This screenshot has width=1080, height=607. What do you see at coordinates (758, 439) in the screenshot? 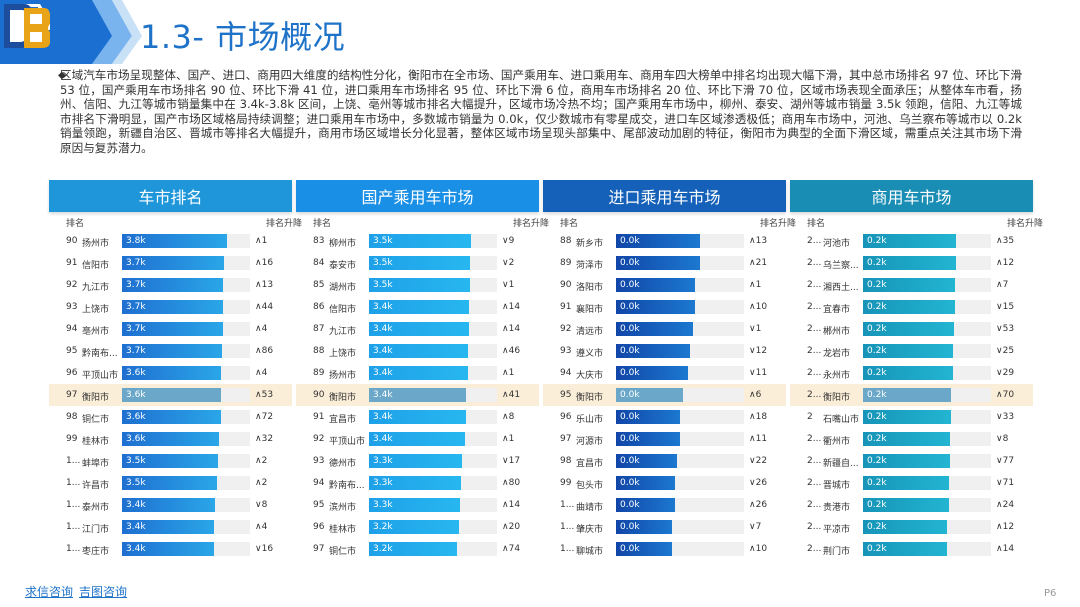
I see `rank-change: ∧11` at bounding box center [758, 439].